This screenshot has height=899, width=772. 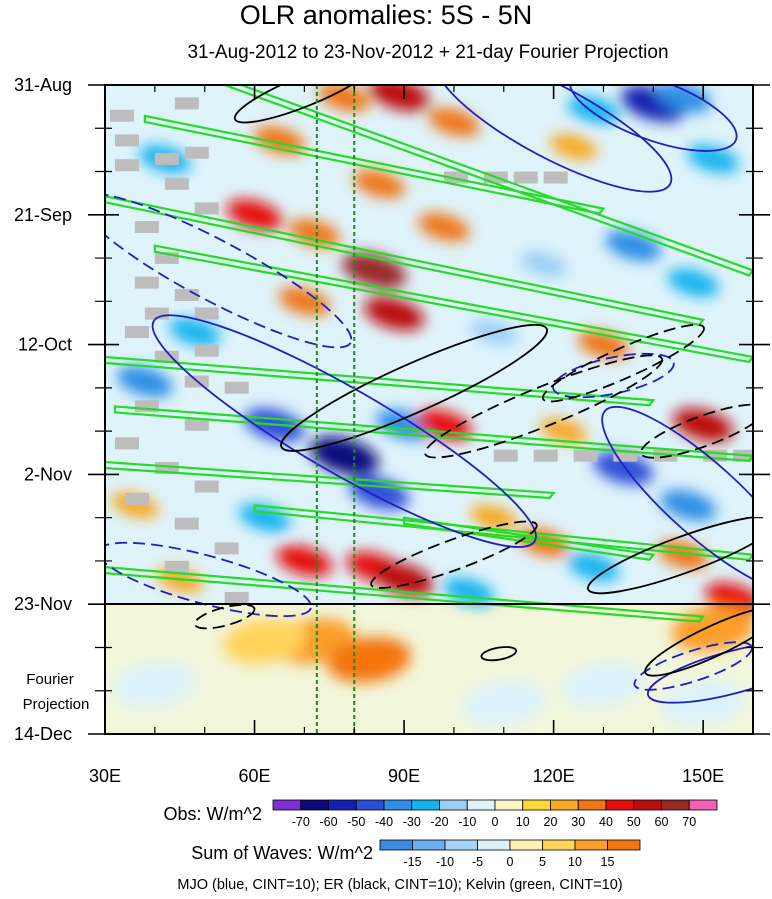 I want to click on obs-colorbar-tick-0: -70, so click(x=301, y=822).